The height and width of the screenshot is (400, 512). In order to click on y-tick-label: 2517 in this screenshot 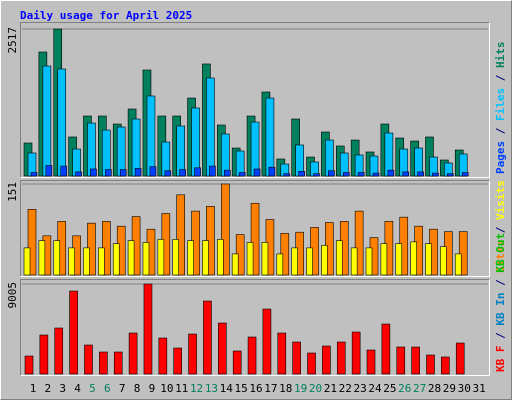, I will do `click(12, 40)`.